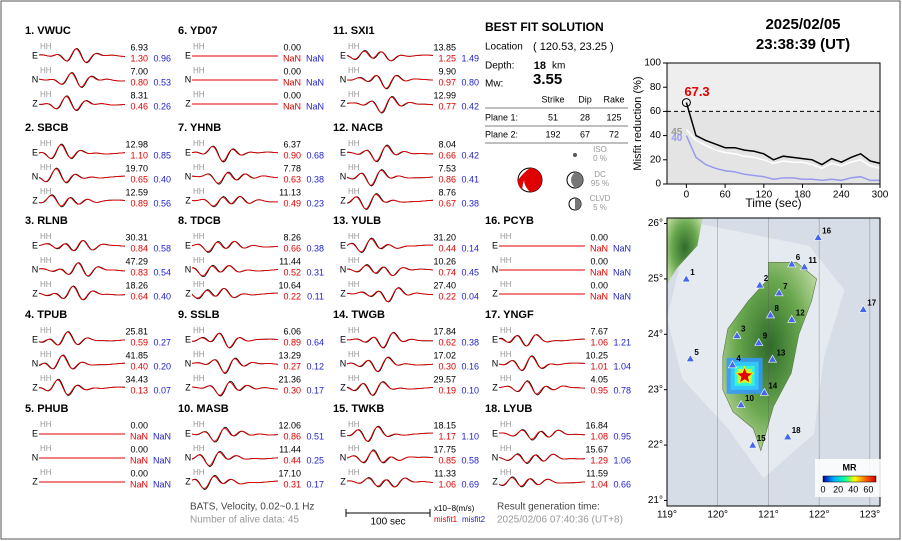 Image resolution: width=902 pixels, height=541 pixels. What do you see at coordinates (474, 519) in the screenshot?
I see `misfit2-key: misfit2` at bounding box center [474, 519].